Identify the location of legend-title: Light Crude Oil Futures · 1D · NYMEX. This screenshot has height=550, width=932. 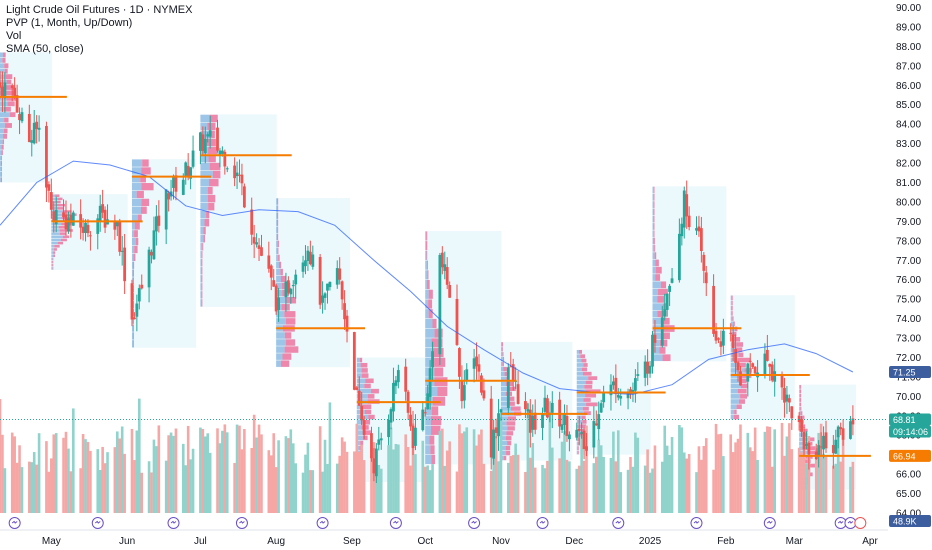
(99, 10).